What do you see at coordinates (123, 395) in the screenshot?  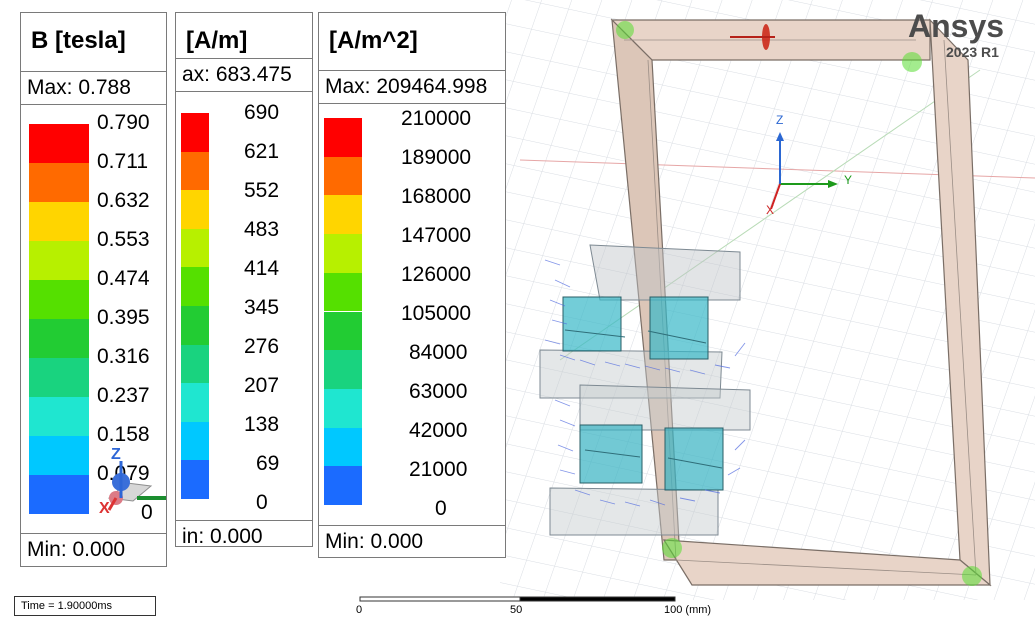 I see `legend-tick: 0.237` at bounding box center [123, 395].